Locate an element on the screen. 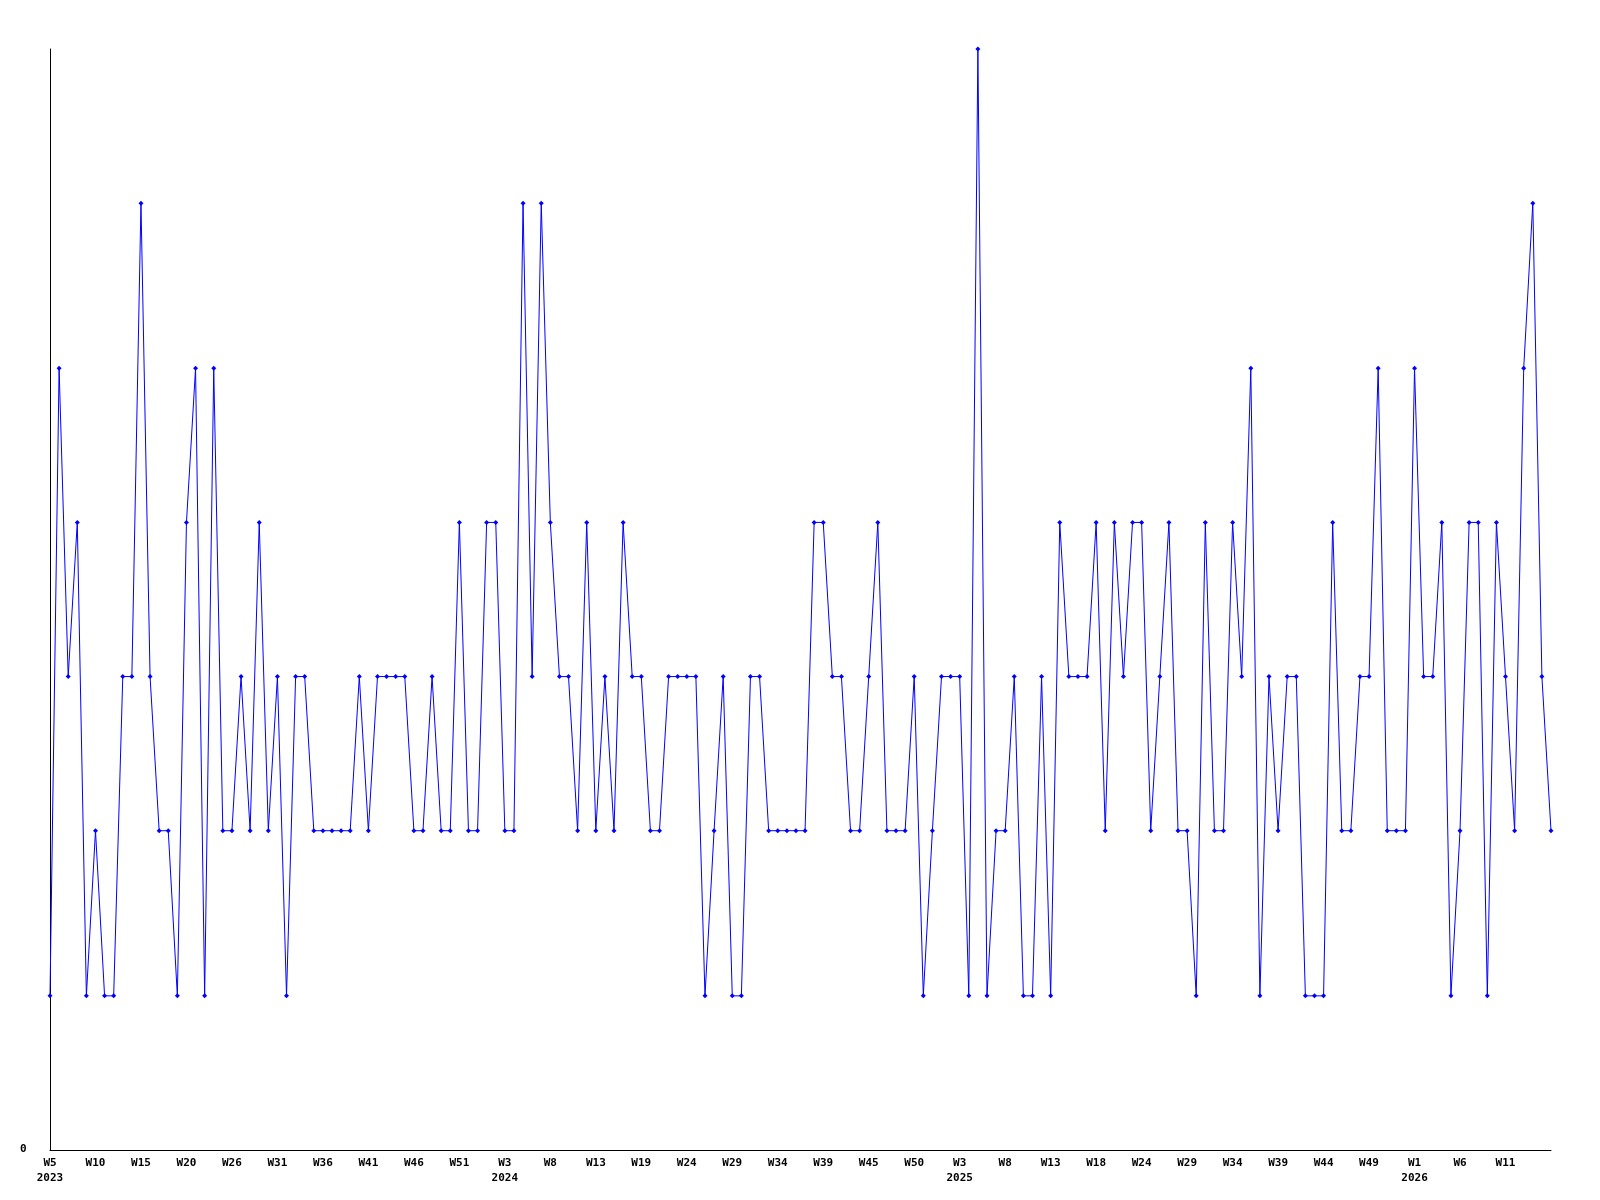 The height and width of the screenshot is (1200, 1600). x-tick-label: W19 is located at coordinates (641, 1162).